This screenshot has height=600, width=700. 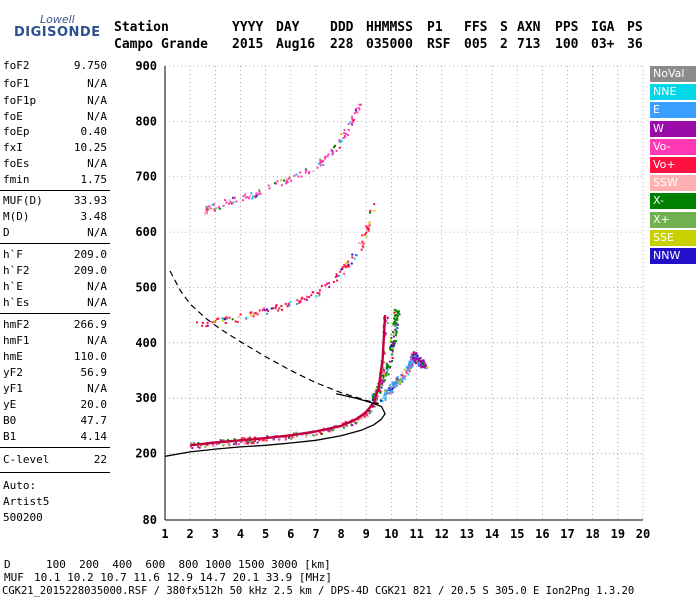 I want to click on legend-item-vo-: Vo-, so click(x=673, y=146).